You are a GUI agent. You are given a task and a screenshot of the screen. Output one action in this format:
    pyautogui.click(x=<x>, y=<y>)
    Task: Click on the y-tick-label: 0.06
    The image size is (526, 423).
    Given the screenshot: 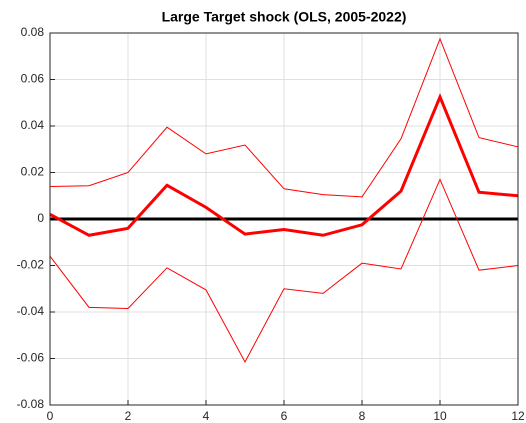 What is the action you would take?
    pyautogui.click(x=33, y=79)
    